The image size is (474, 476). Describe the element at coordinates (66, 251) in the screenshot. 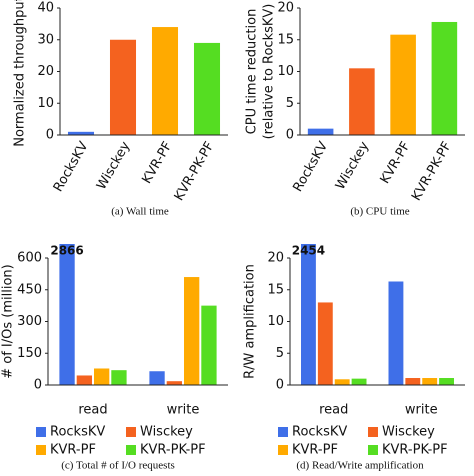

I see `value-label: 2866` at that location.